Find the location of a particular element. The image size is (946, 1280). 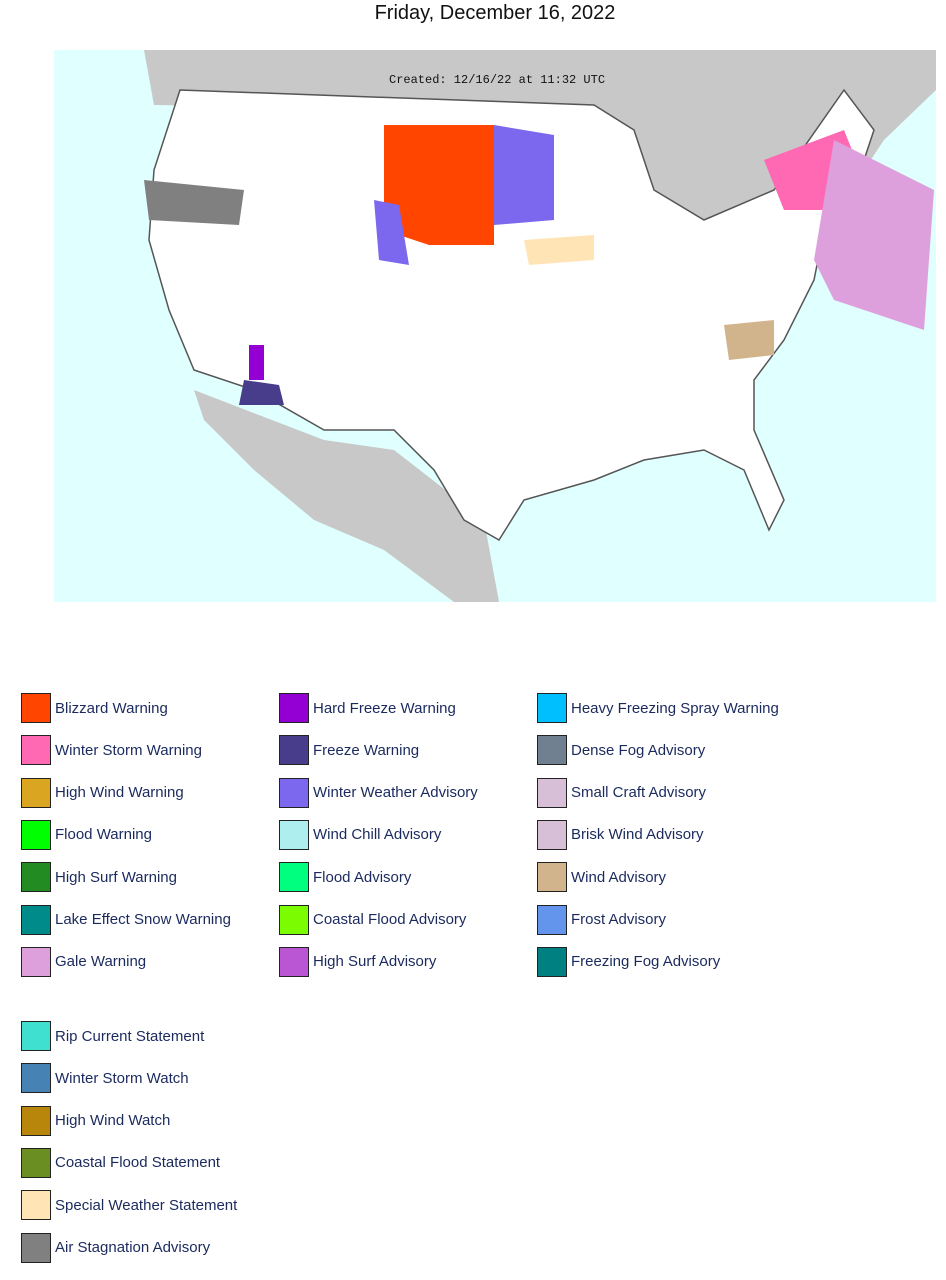

legend-item: High Wind Warning is located at coordinates (102, 793).